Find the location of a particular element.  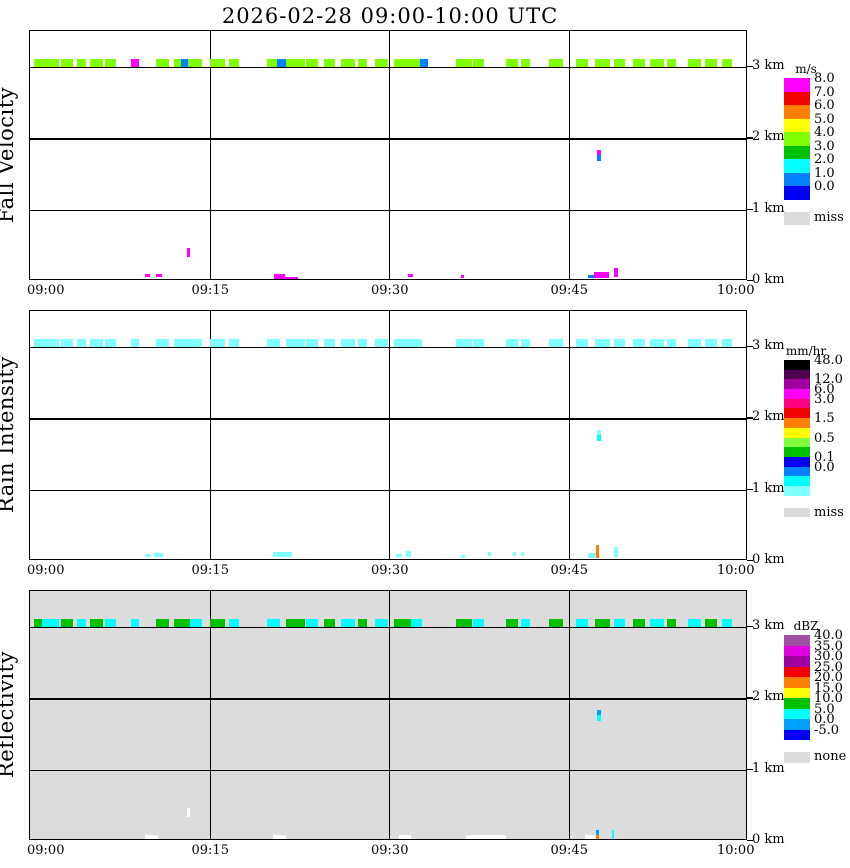

gridline-vertical is located at coordinates (569, 435).